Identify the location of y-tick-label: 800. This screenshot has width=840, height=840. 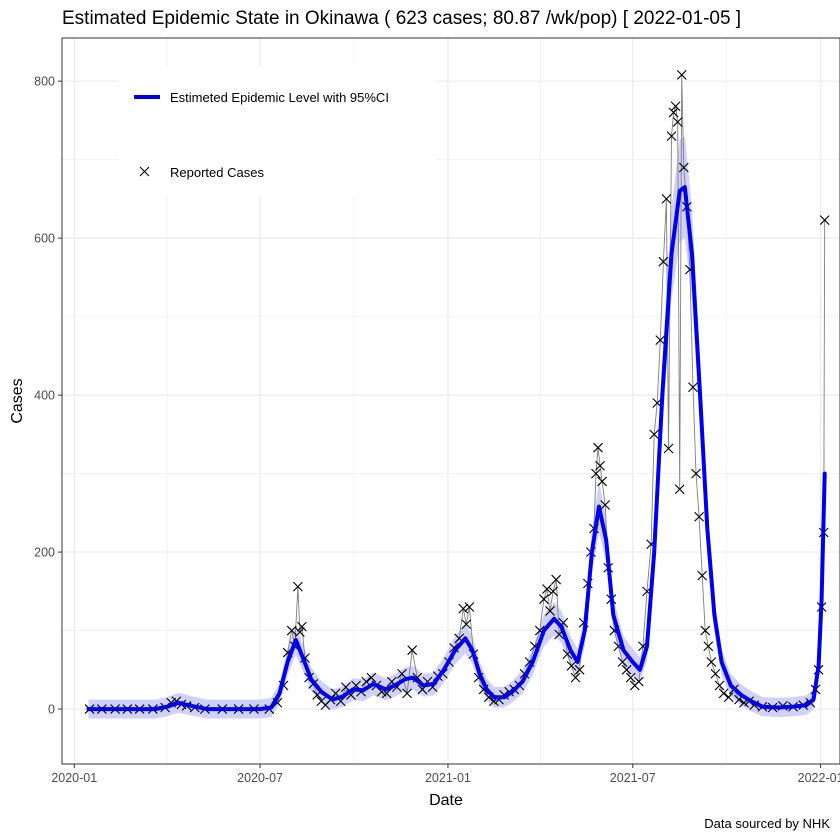
(44, 82).